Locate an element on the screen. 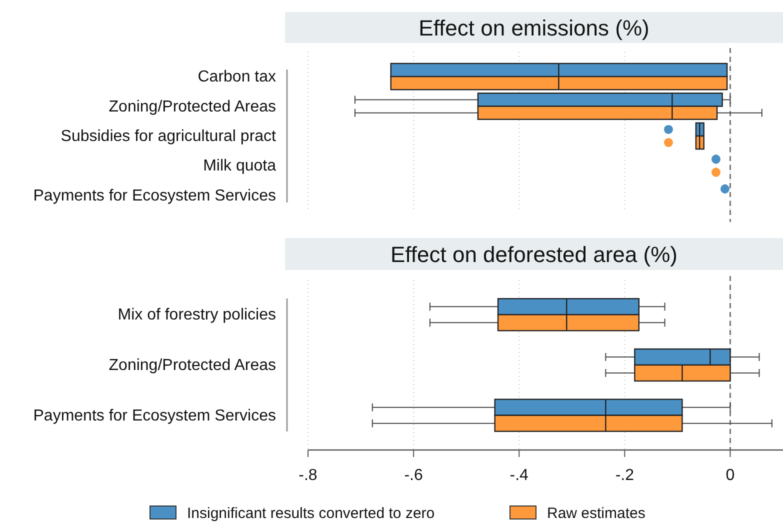 The image size is (783, 524). chart-title: Effect on deforested area (%) is located at coordinates (534, 254).